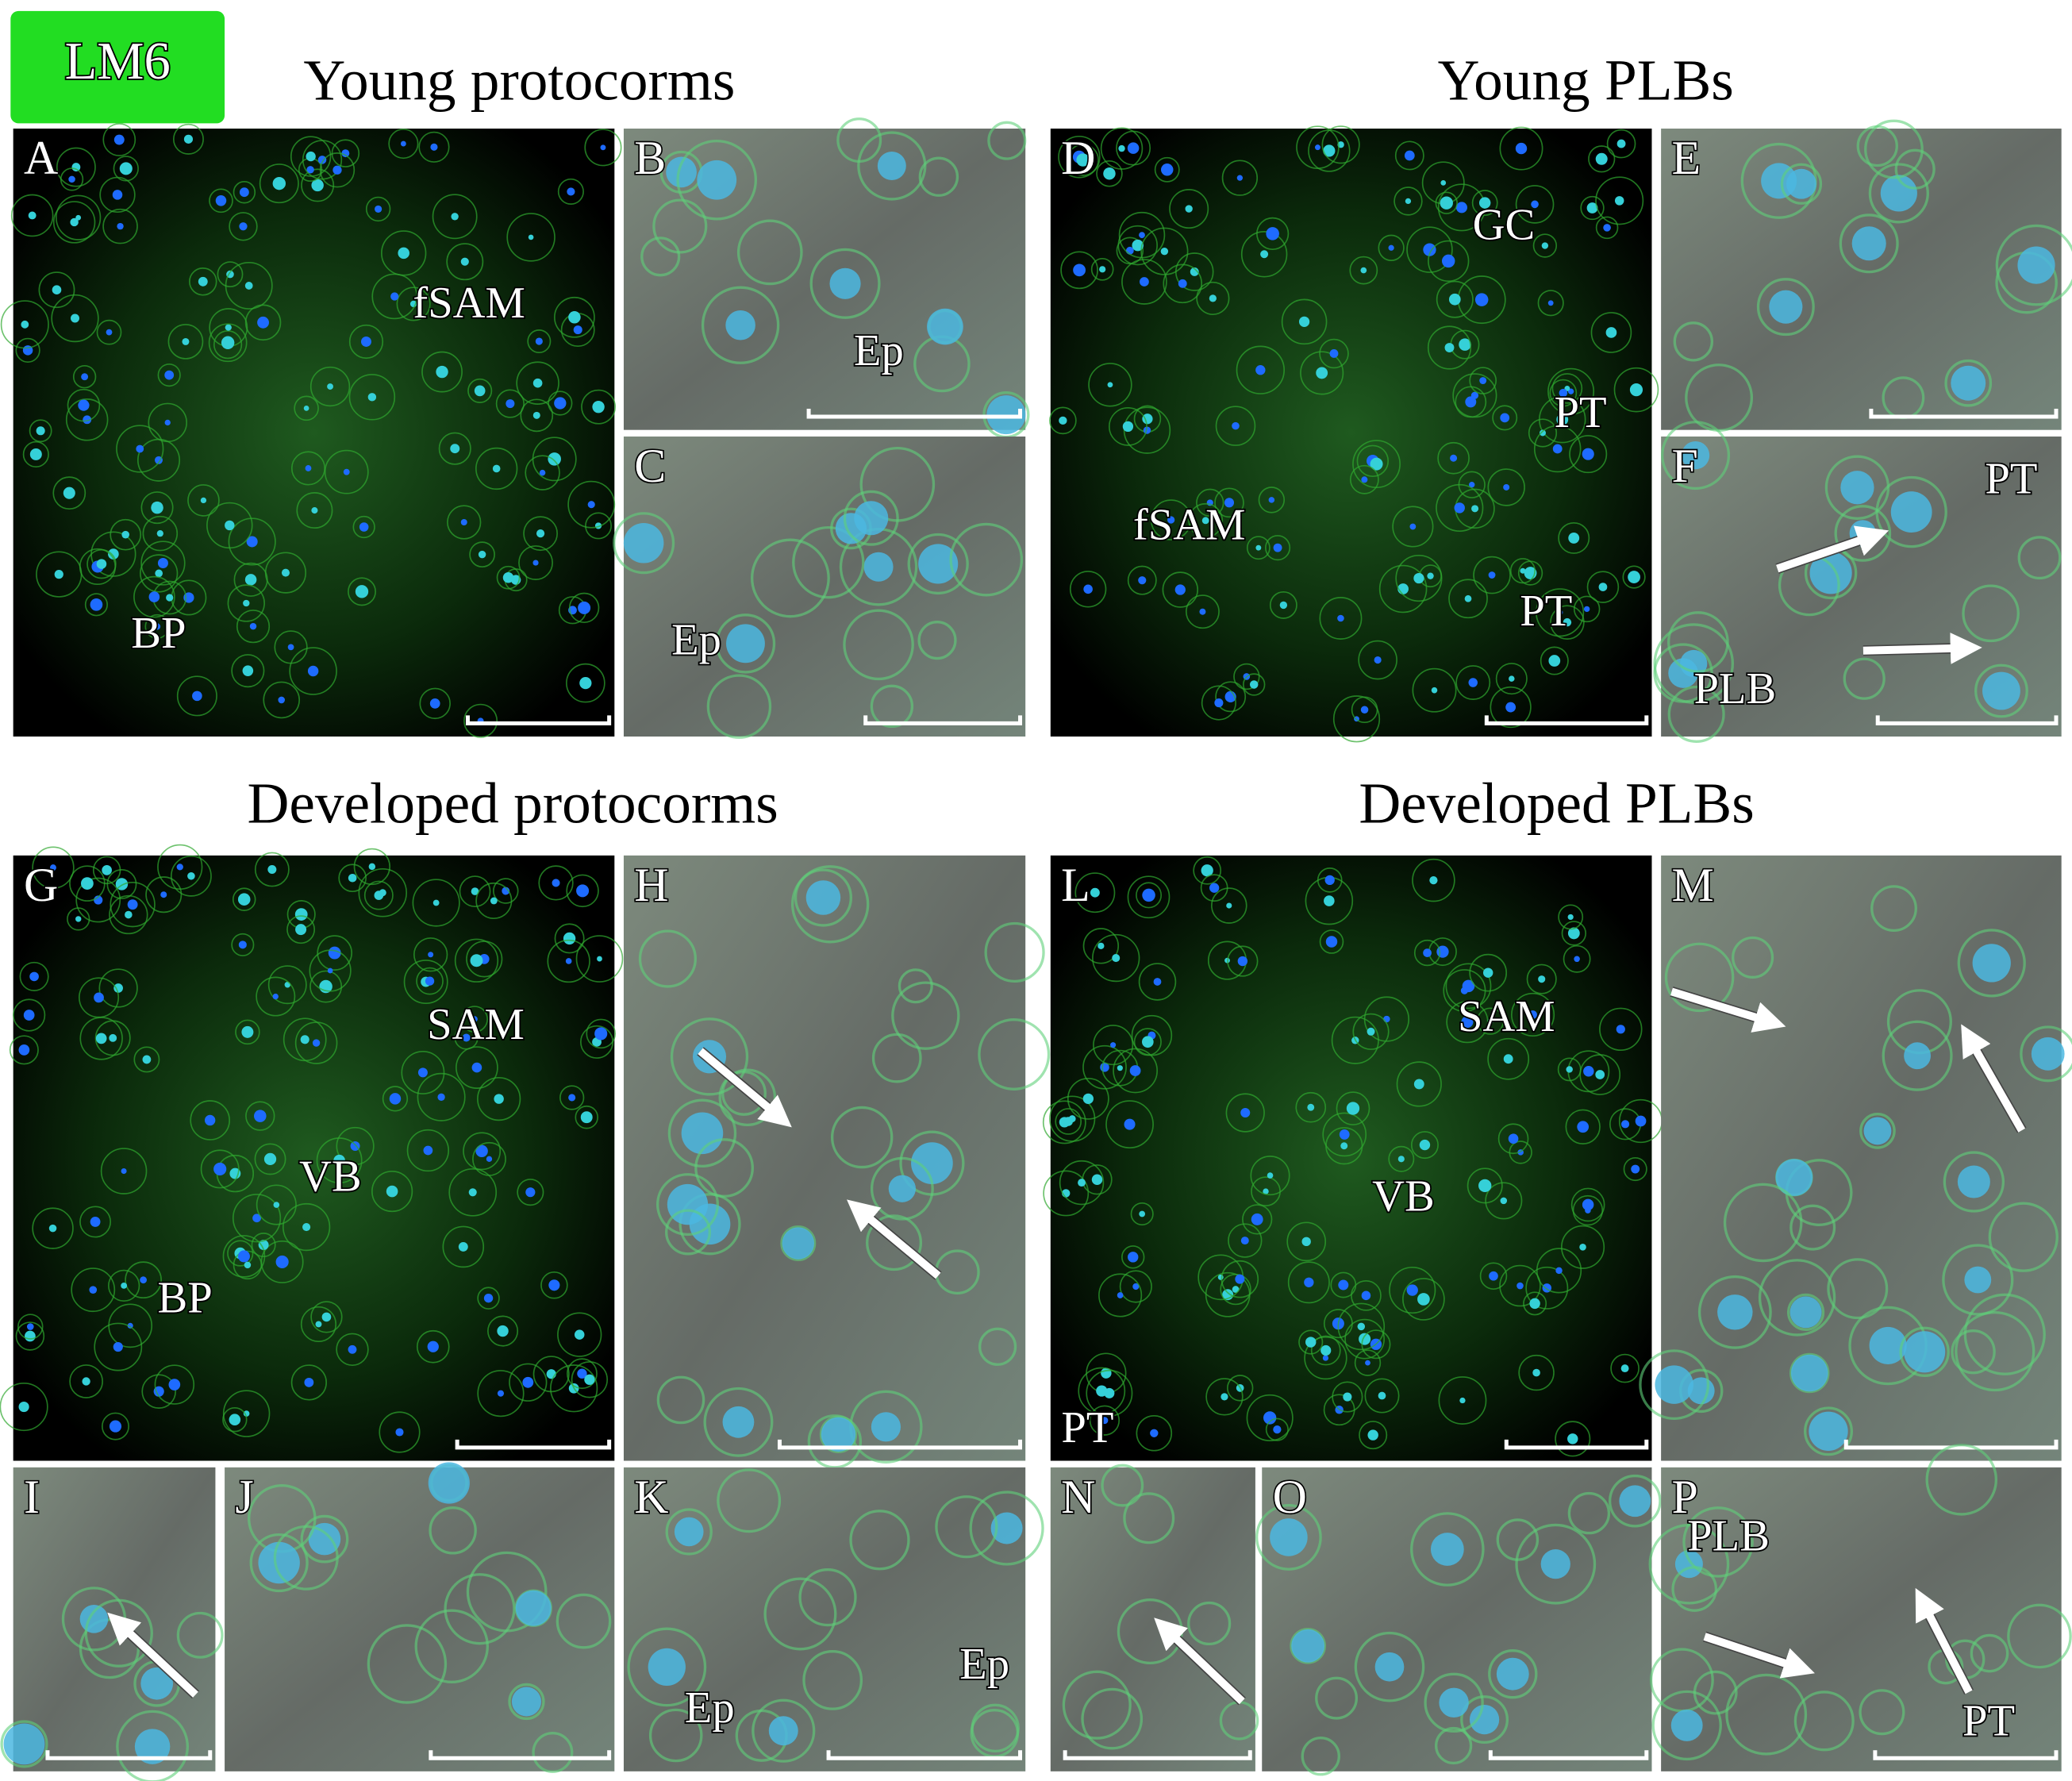 The height and width of the screenshot is (1781, 2072). What do you see at coordinates (651, 1497) in the screenshot?
I see `panel-letter: K` at bounding box center [651, 1497].